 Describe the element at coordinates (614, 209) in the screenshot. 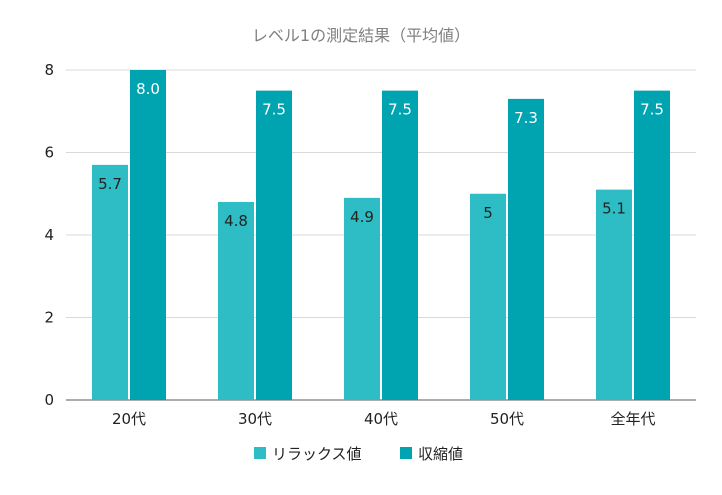

I see `data-label: 5.1` at that location.